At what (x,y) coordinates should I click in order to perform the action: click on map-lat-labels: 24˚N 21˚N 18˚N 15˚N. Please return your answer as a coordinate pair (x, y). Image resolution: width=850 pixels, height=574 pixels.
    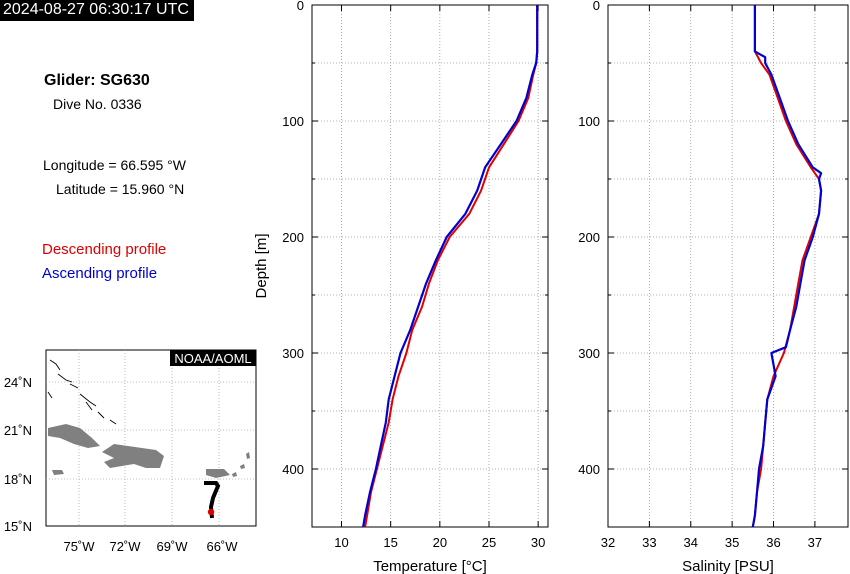
    Looking at the image, I should click on (18, 454).